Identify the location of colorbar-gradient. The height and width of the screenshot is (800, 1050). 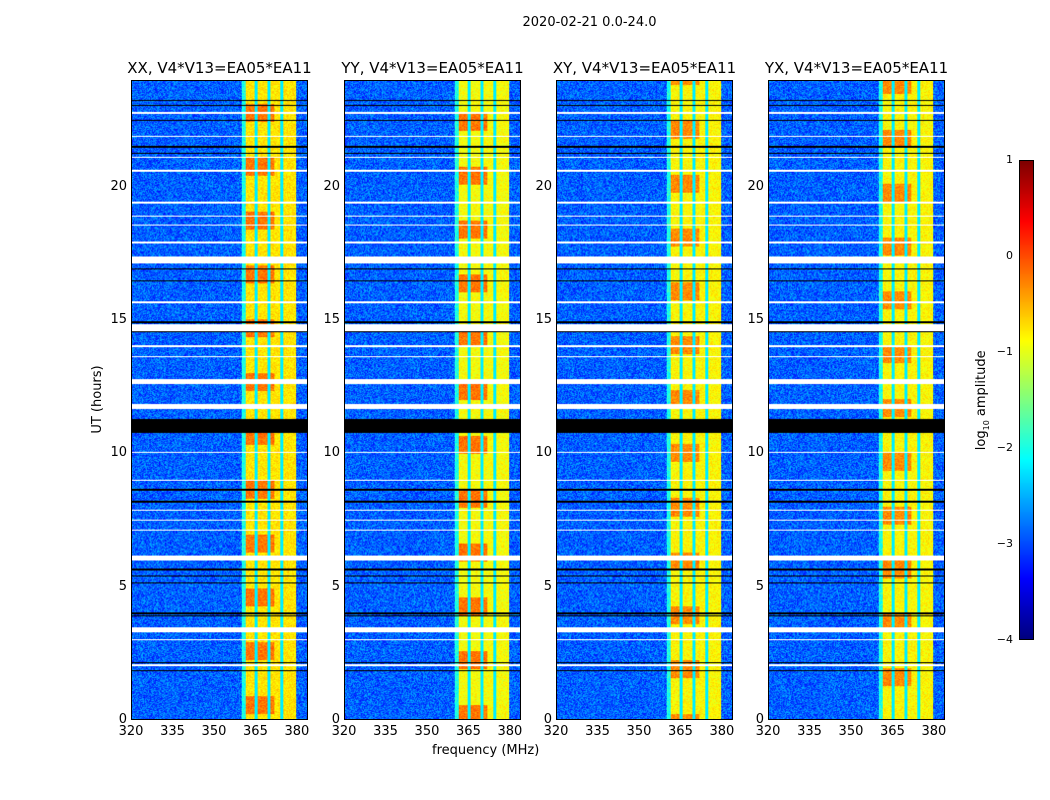
(1026, 400).